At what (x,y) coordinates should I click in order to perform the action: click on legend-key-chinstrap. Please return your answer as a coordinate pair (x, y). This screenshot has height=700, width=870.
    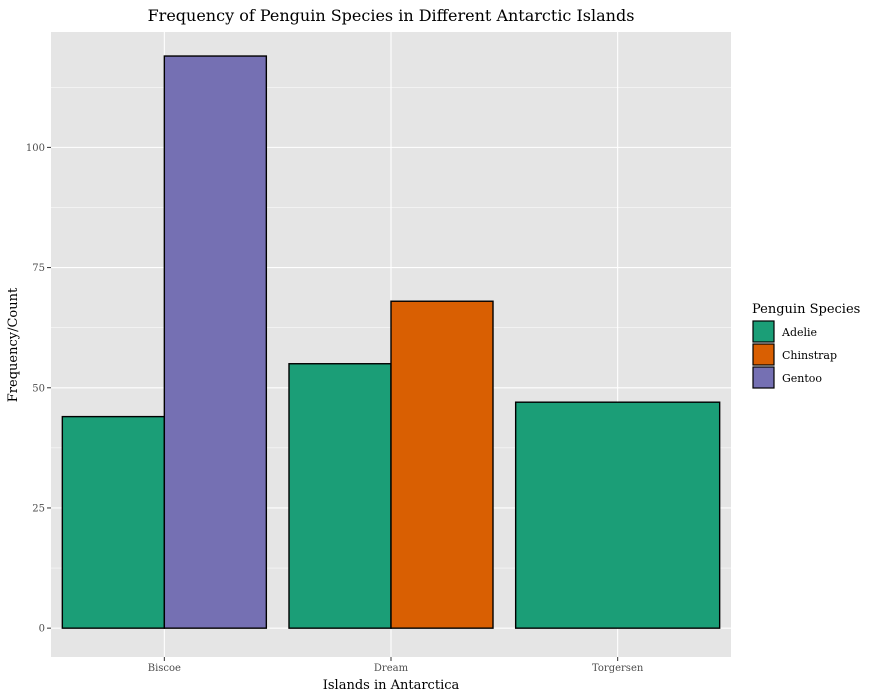
    Looking at the image, I should click on (763, 354).